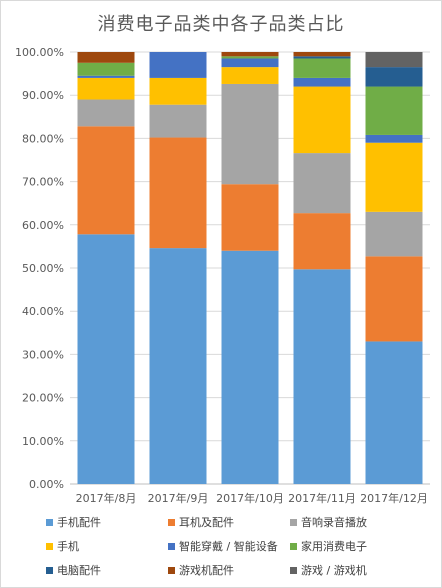  What do you see at coordinates (43, 95) in the screenshot?
I see `y-tick-label: 90.00%` at bounding box center [43, 95].